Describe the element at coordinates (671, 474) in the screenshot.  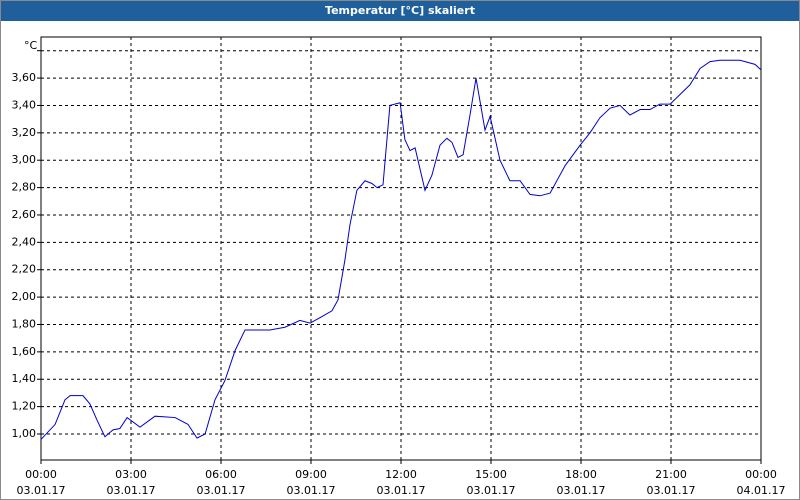
I see `x-tick-label: 21:00` at that location.